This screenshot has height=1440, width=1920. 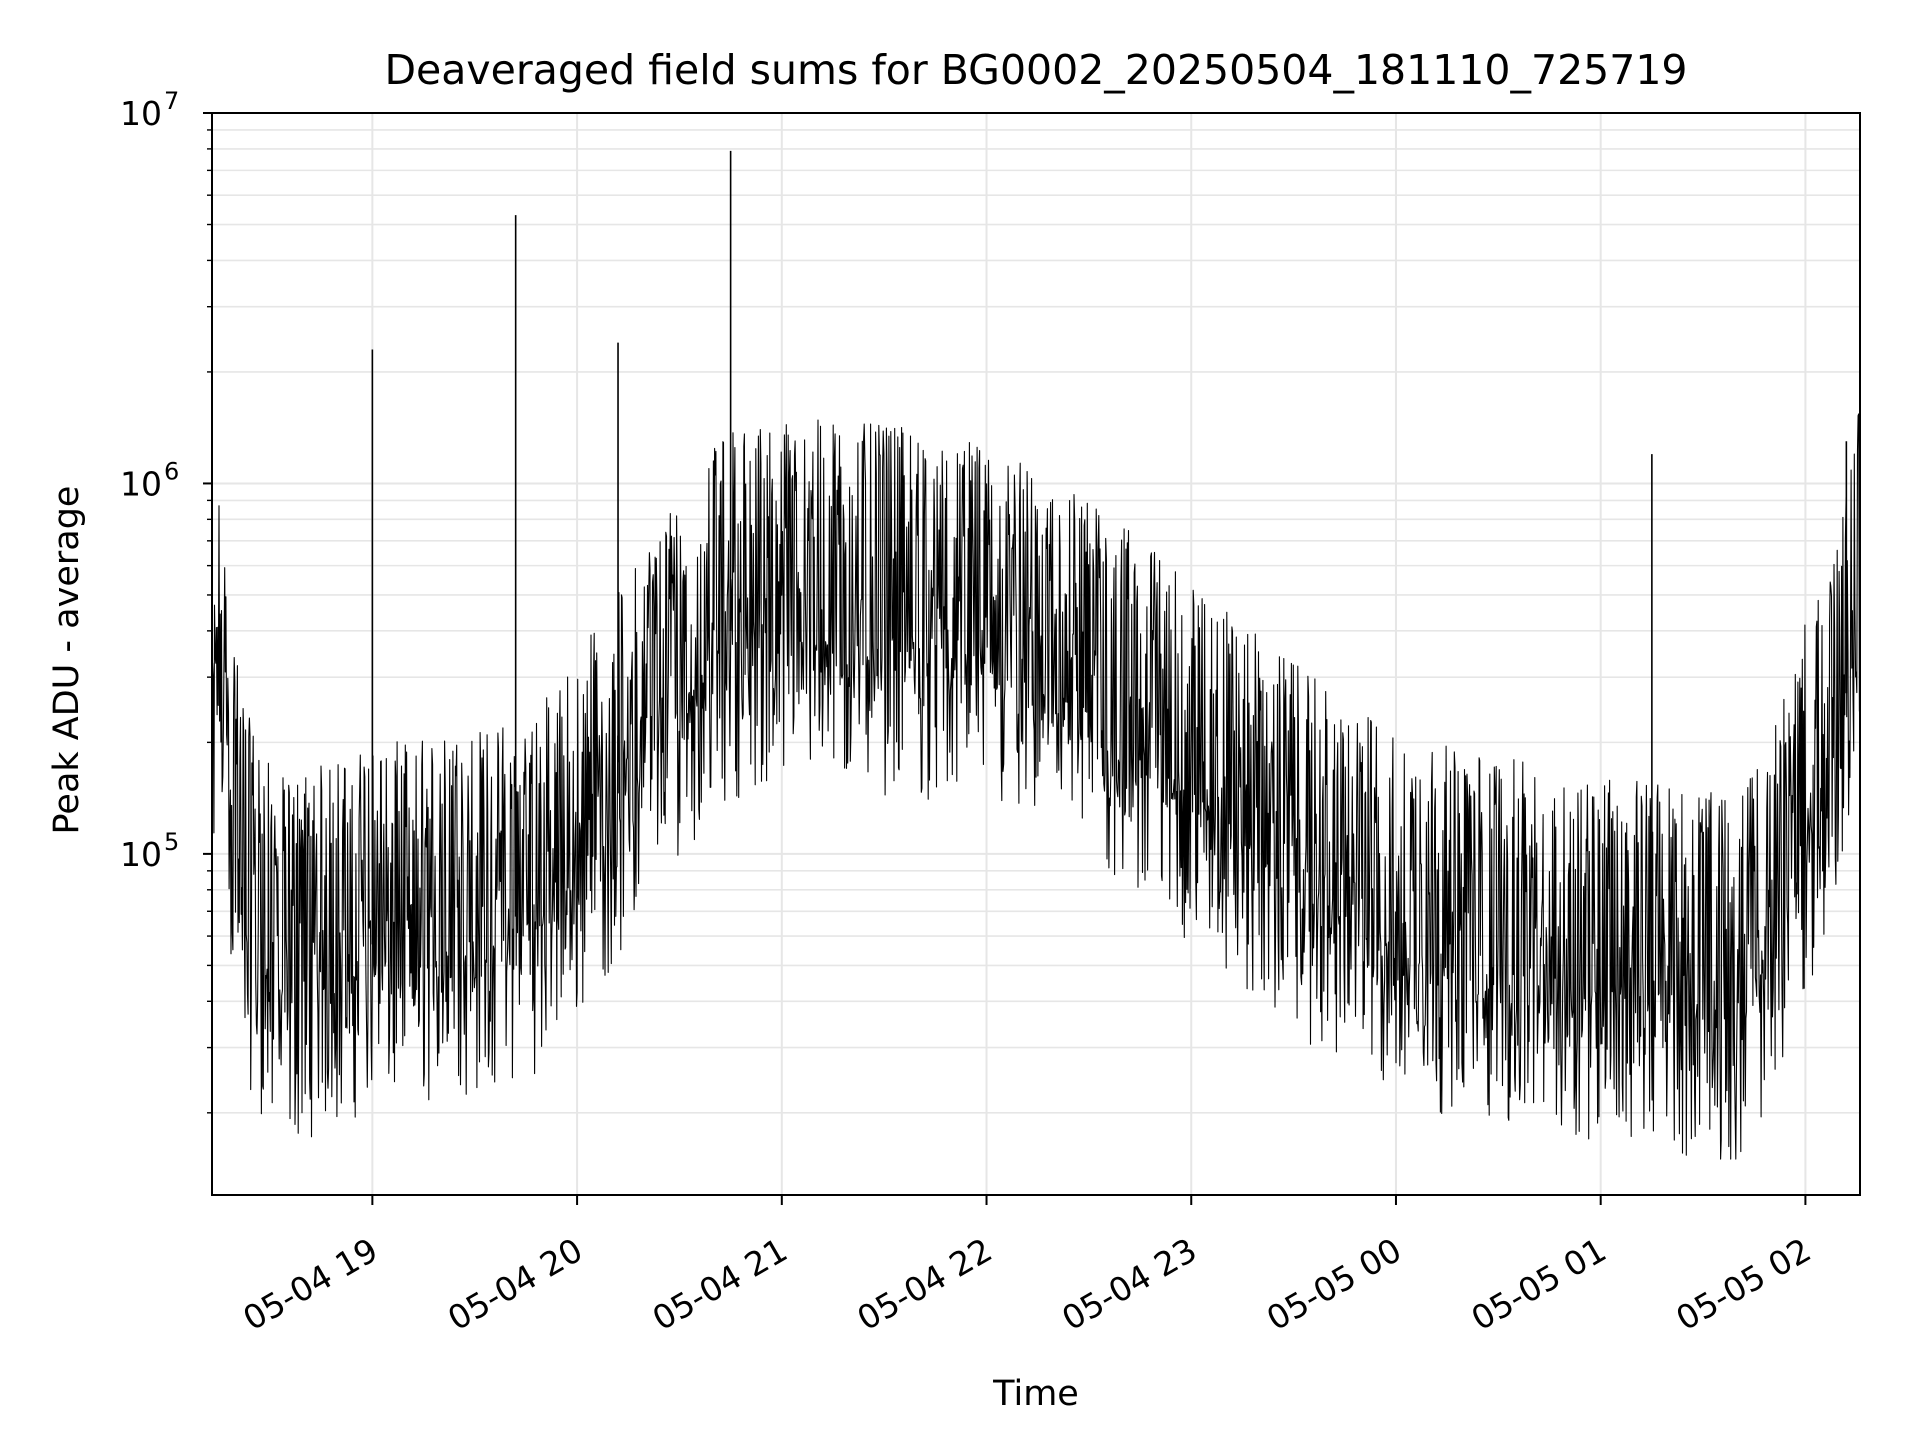 I want to click on y-axis-label: Peak ADU - average, so click(x=67, y=660).